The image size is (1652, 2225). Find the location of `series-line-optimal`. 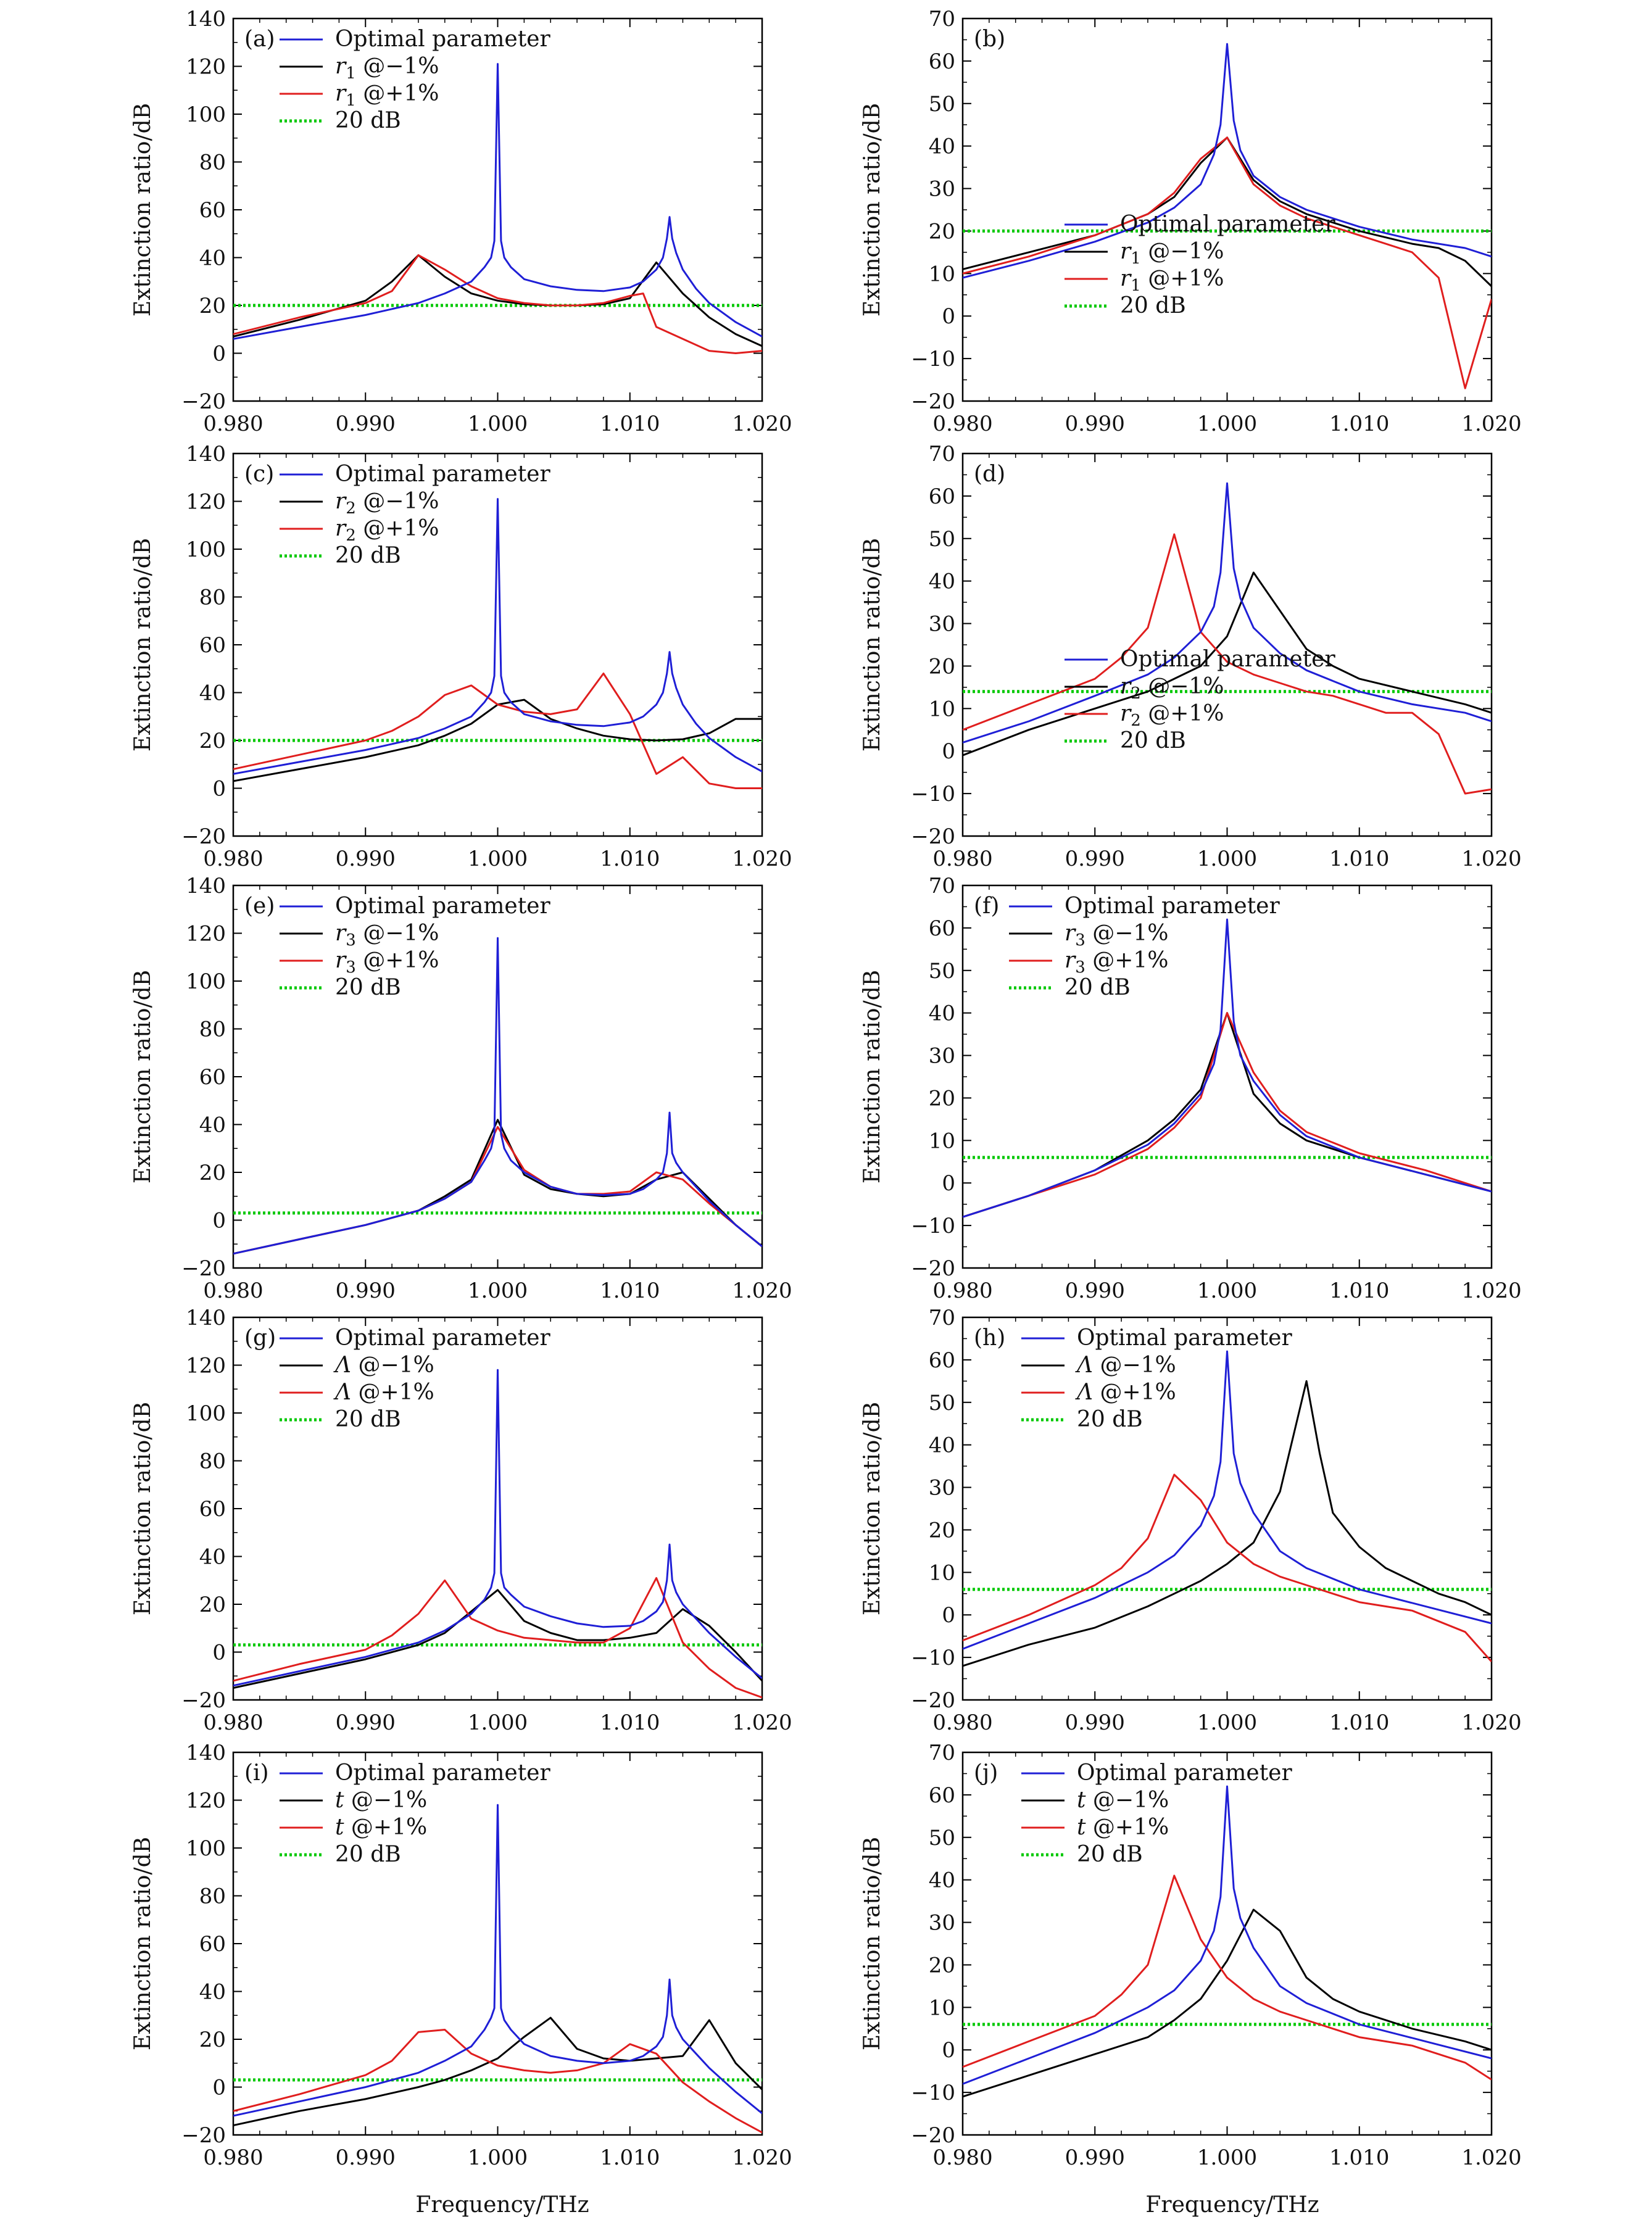

series-line-optimal is located at coordinates (498, 1096).